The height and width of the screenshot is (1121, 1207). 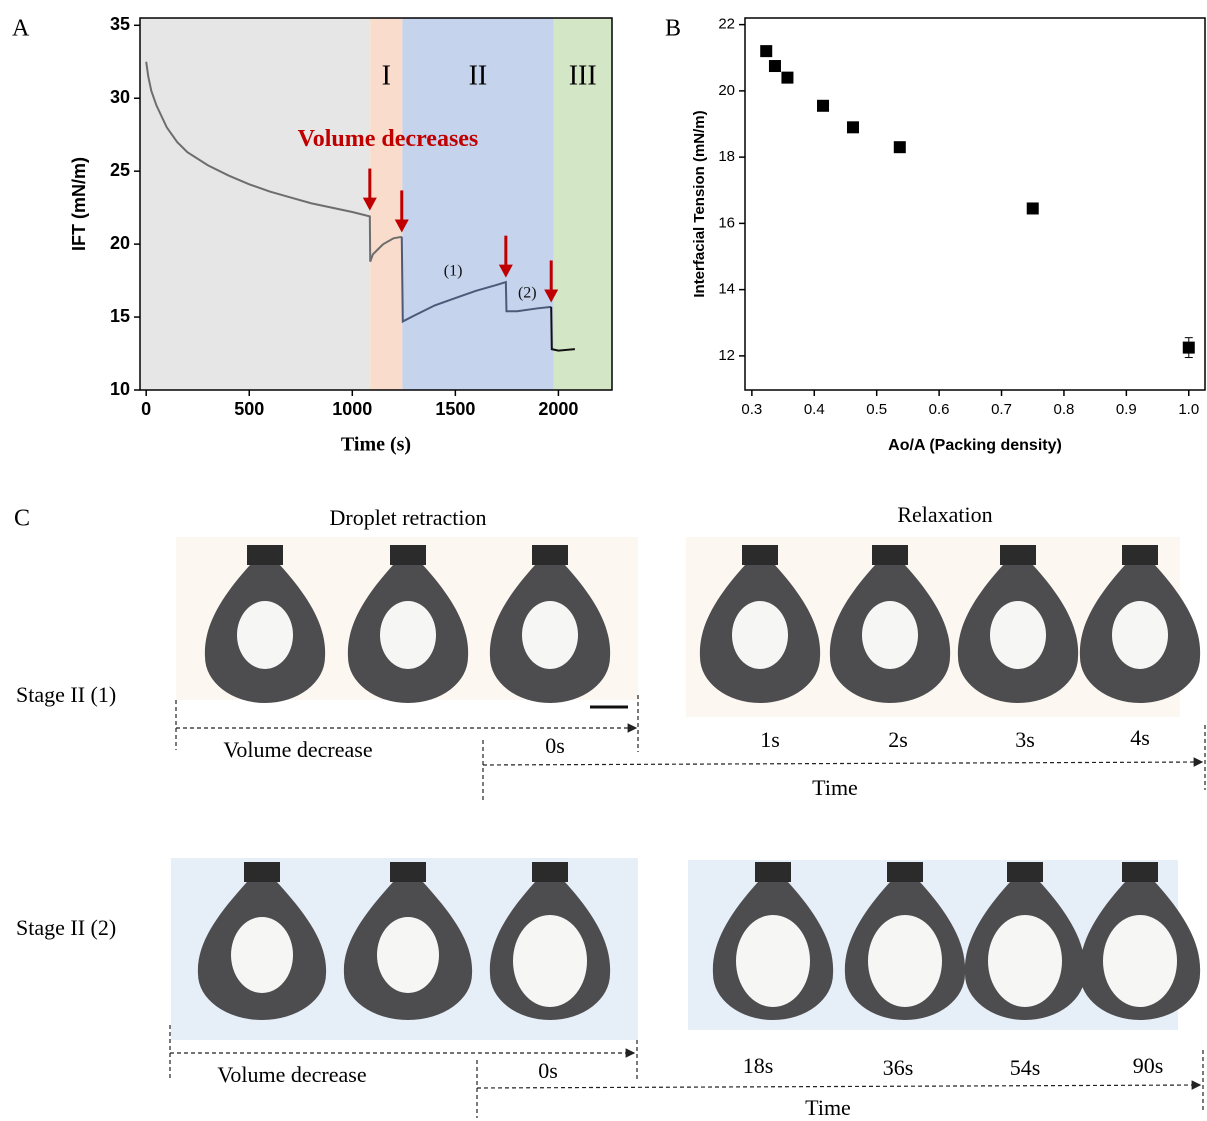 I want to click on x-tick-label: 0.9, so click(x=1126, y=409).